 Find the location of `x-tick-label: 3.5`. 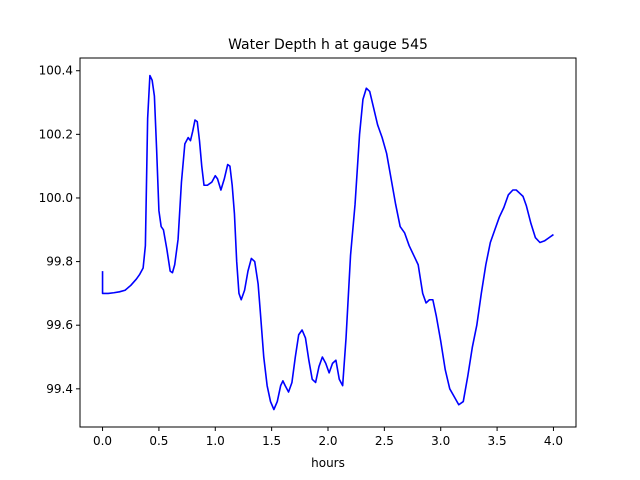

x-tick-label: 3.5 is located at coordinates (497, 441).